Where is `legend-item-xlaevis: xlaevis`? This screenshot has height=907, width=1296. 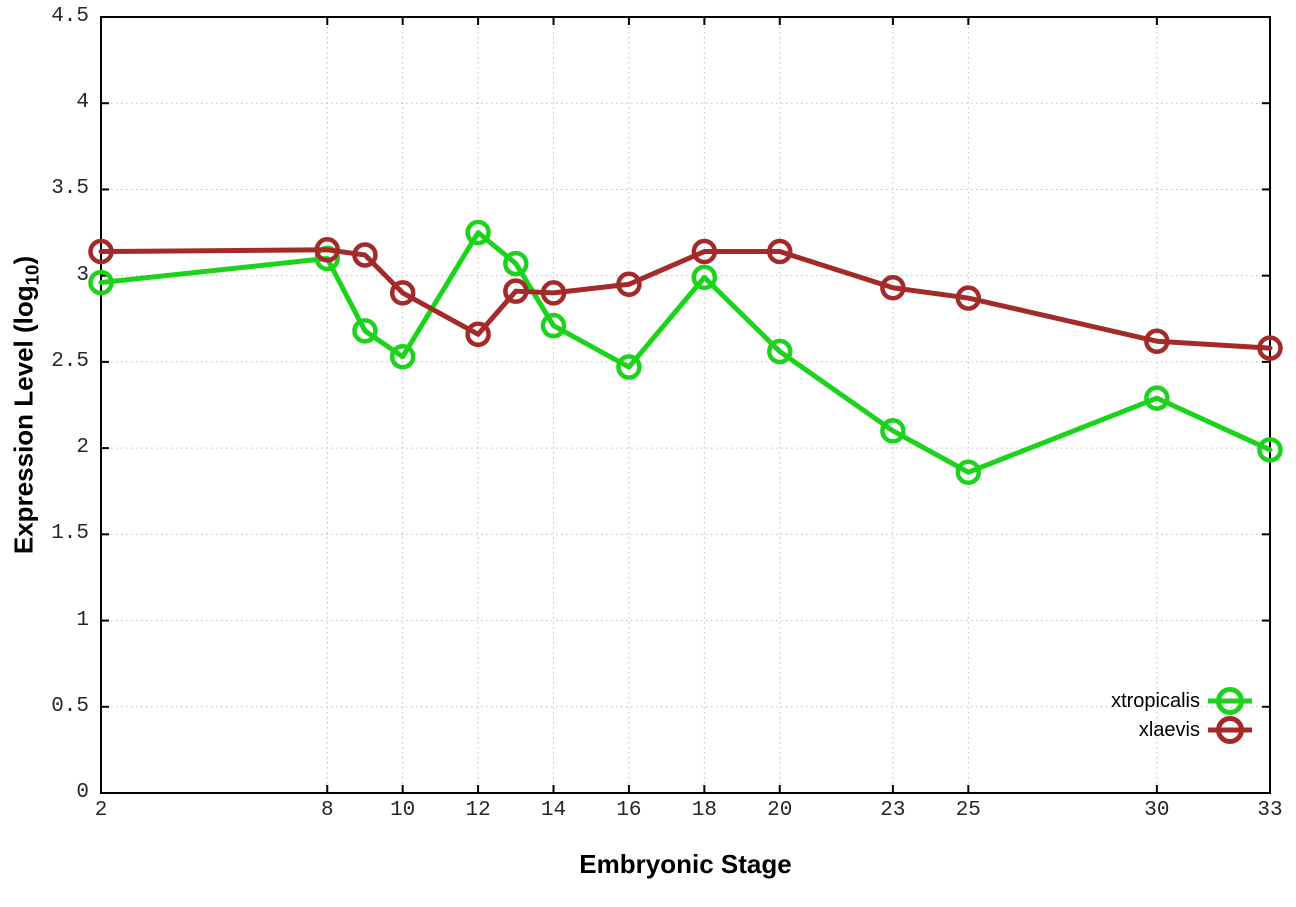
legend-item-xlaevis: xlaevis is located at coordinates (1196, 730).